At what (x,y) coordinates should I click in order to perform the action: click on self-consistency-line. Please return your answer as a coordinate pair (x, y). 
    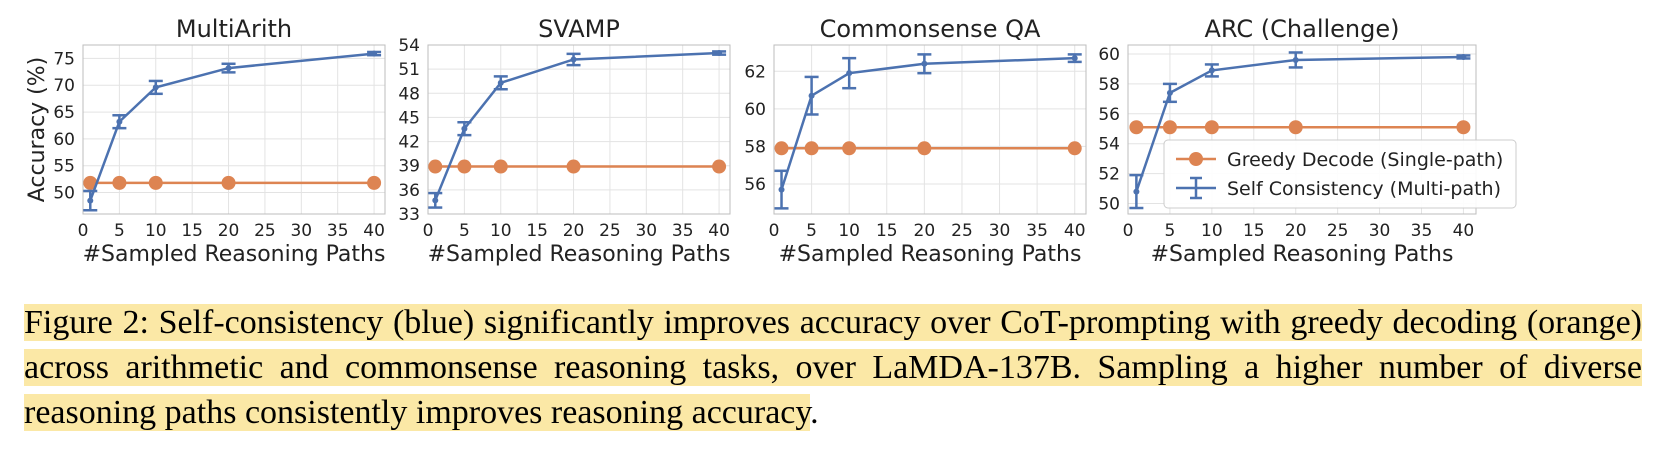
    Looking at the image, I should click on (577, 126).